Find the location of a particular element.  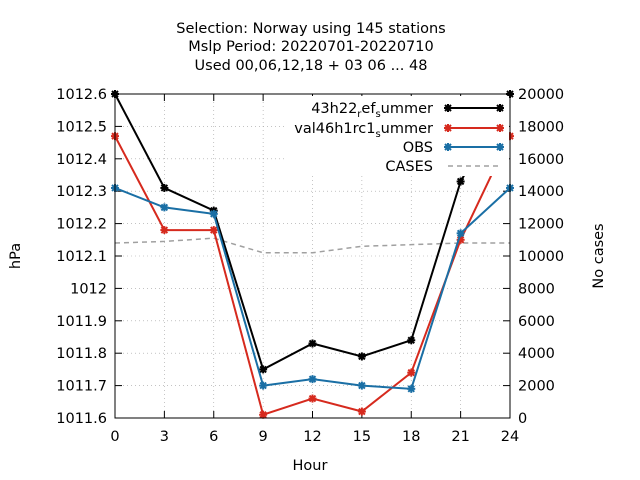

y-tick-label: 1012.2 is located at coordinates (81, 225).